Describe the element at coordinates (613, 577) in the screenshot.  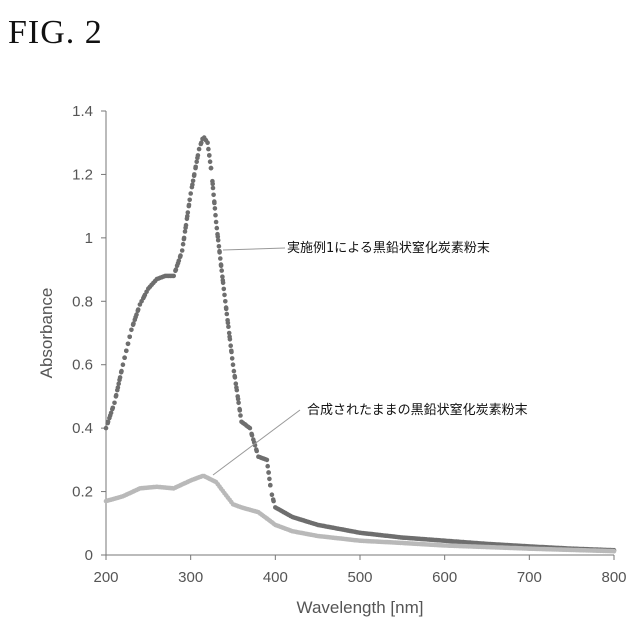
I see `x-tick-label: 800` at that location.